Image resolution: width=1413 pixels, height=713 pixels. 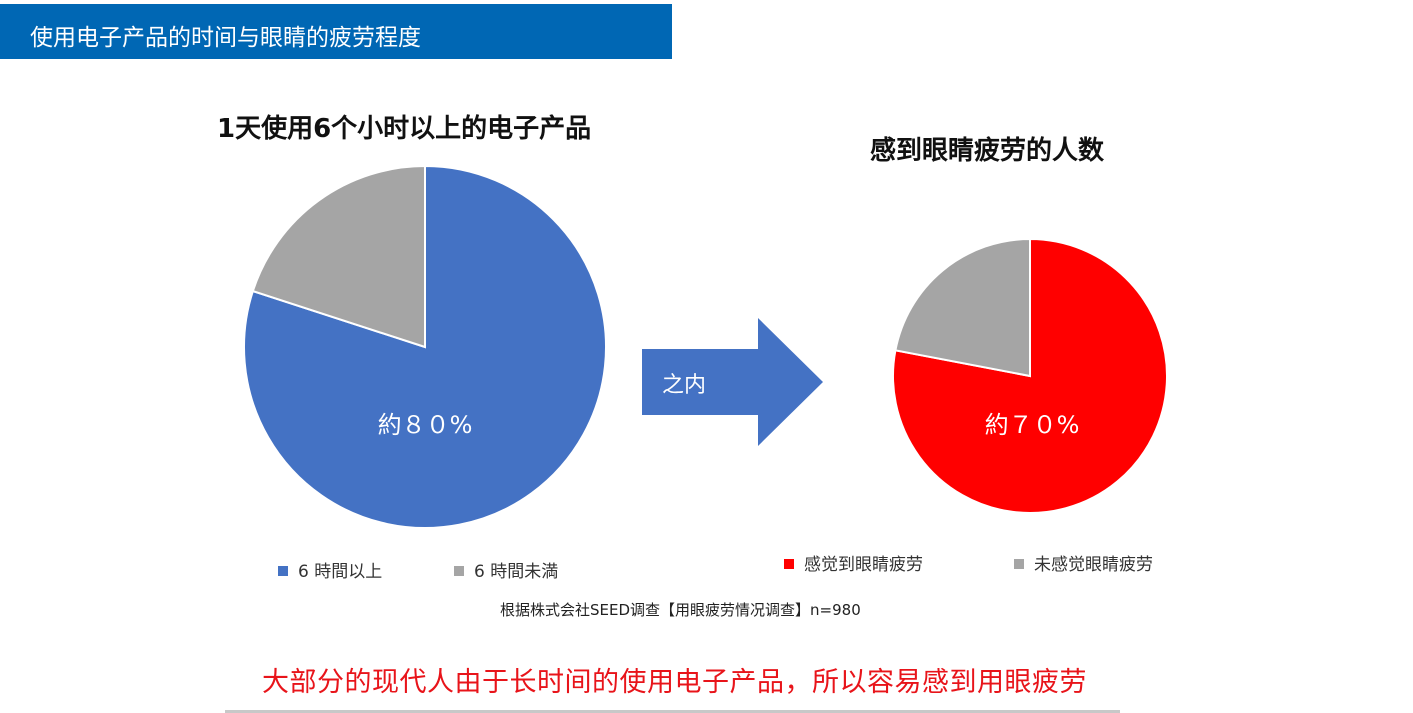 I want to click on source-note: 根据株式会社SEED调查【用眼疲劳情况调查】n=980, so click(x=680, y=610).